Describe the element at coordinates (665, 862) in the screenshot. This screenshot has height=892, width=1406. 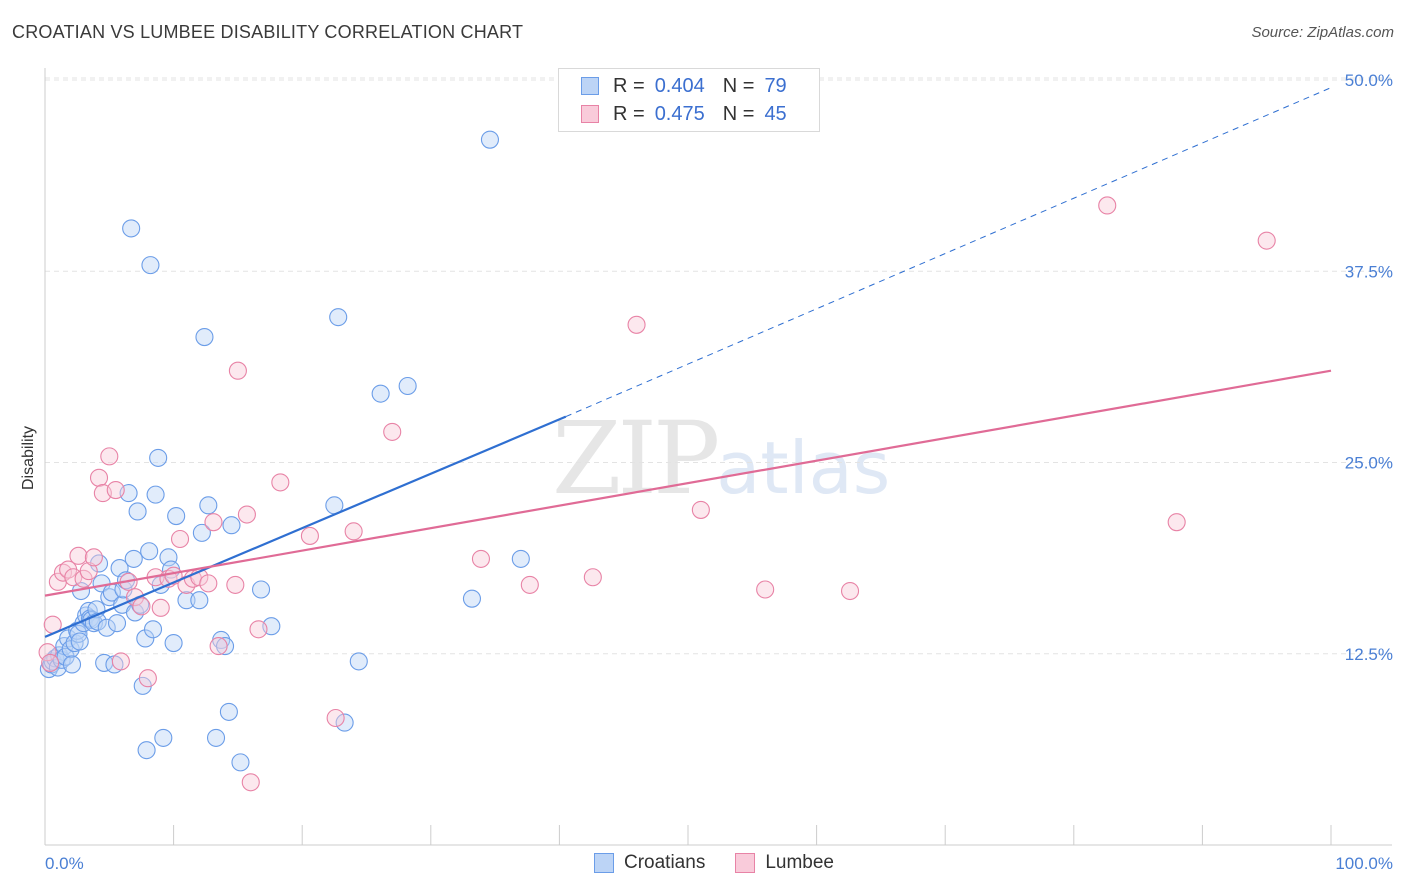
I see `series-label-croatians: Croatians` at that location.